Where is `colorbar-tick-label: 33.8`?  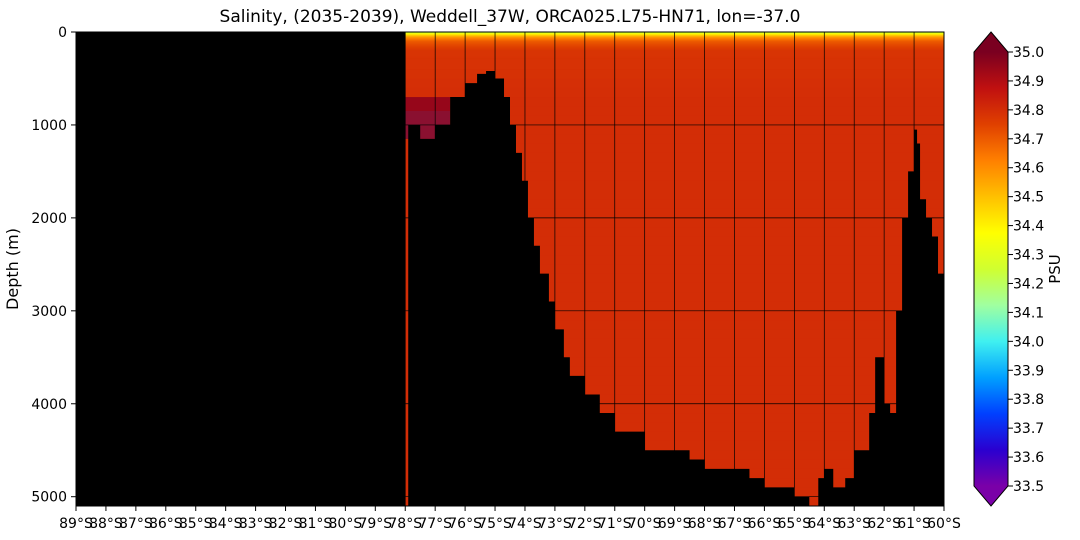 colorbar-tick-label: 33.8 is located at coordinates (1028, 400).